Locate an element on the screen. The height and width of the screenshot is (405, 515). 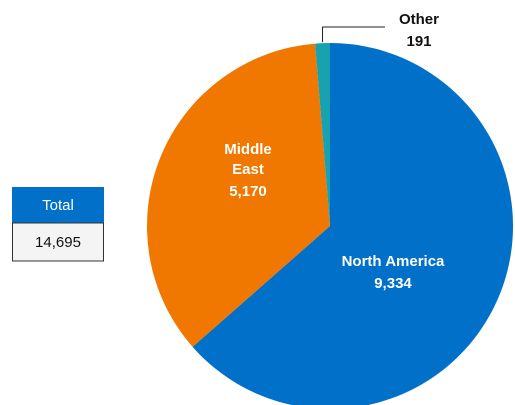
total-box is located at coordinates (58, 242).